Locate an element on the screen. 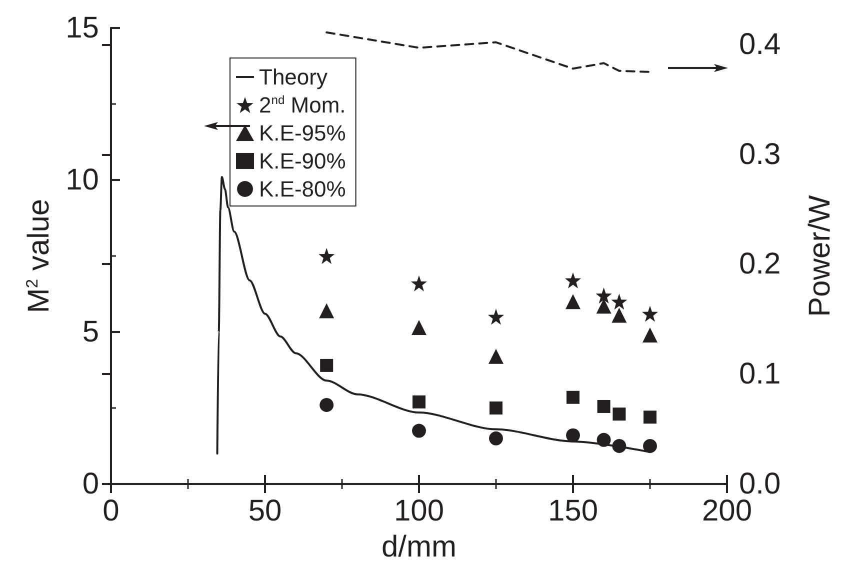 The image size is (843, 576). legend-label: K.E-95% is located at coordinates (302, 133).